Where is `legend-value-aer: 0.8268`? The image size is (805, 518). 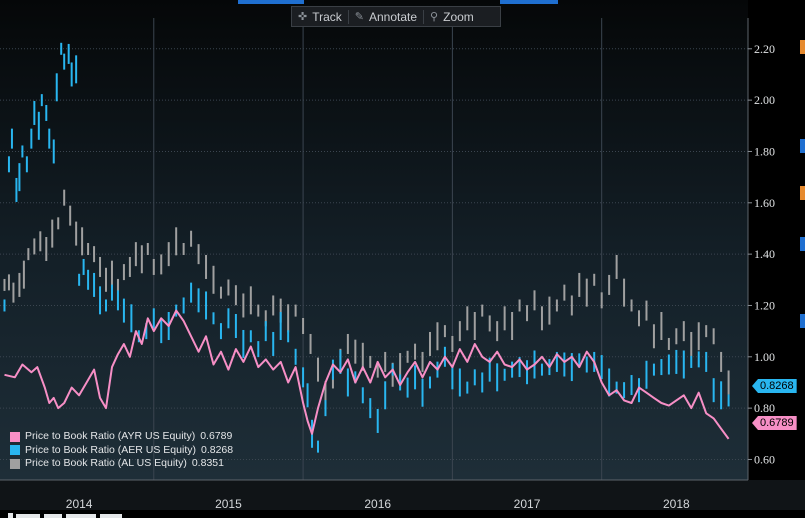
legend-value-aer: 0.8268 is located at coordinates (217, 449).